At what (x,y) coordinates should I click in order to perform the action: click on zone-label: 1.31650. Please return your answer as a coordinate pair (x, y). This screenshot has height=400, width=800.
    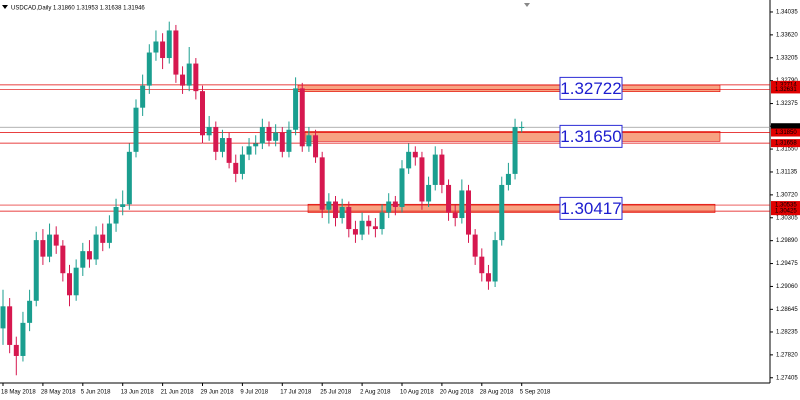
    Looking at the image, I should click on (590, 136).